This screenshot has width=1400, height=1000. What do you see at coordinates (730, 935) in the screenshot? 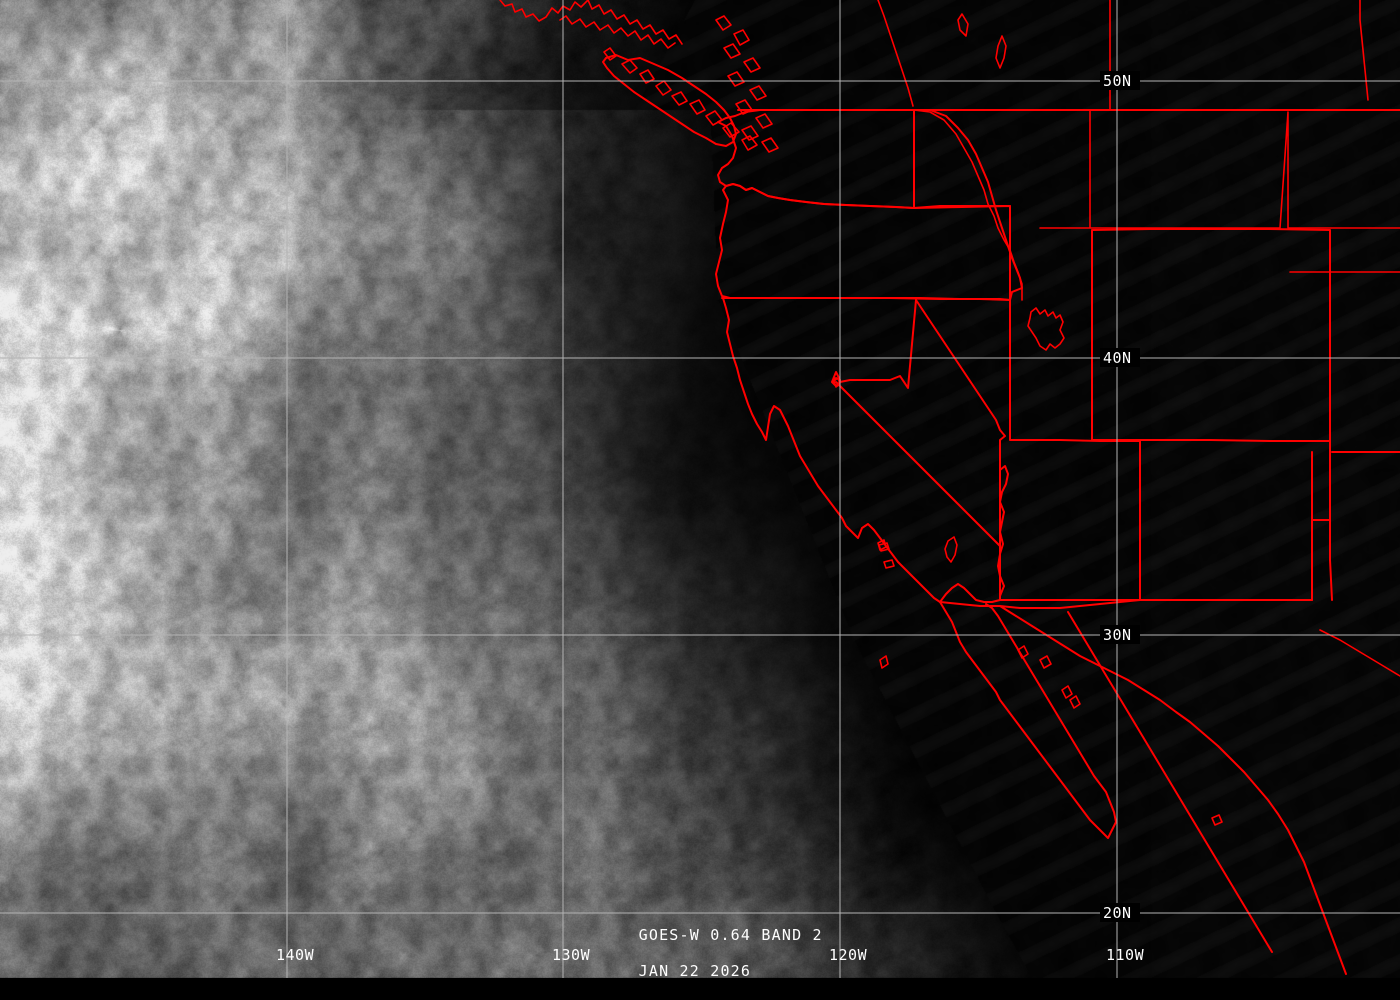
I see `caption-product: GOES-W 0.64 BAND 2` at bounding box center [730, 935].